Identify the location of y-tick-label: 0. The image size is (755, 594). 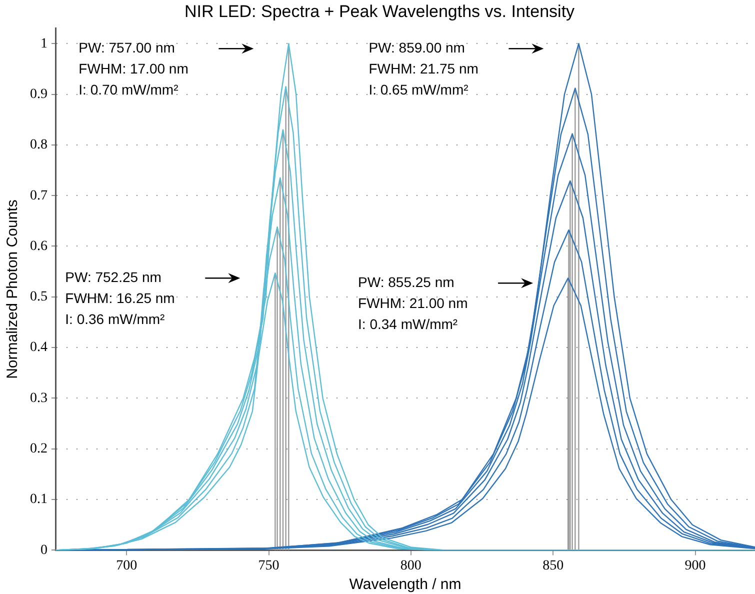
(44, 550).